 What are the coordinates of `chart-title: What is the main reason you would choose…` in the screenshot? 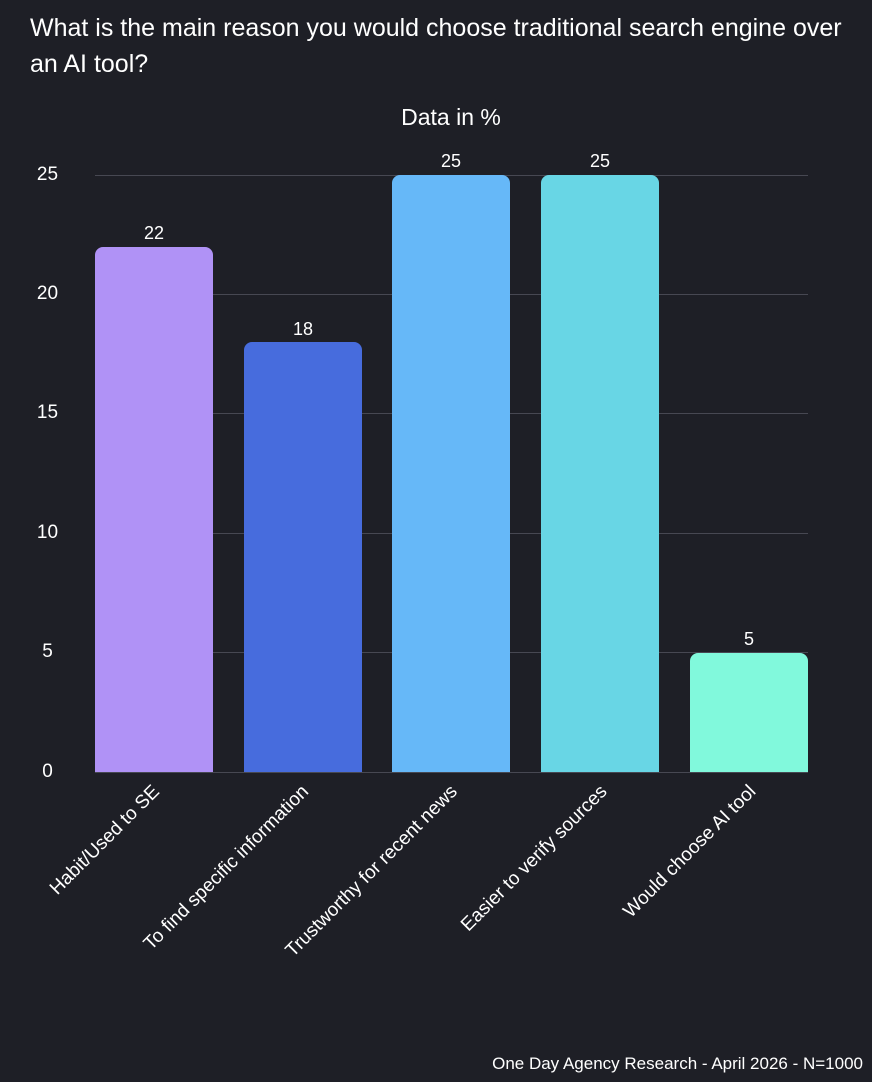 It's located at (436, 46).